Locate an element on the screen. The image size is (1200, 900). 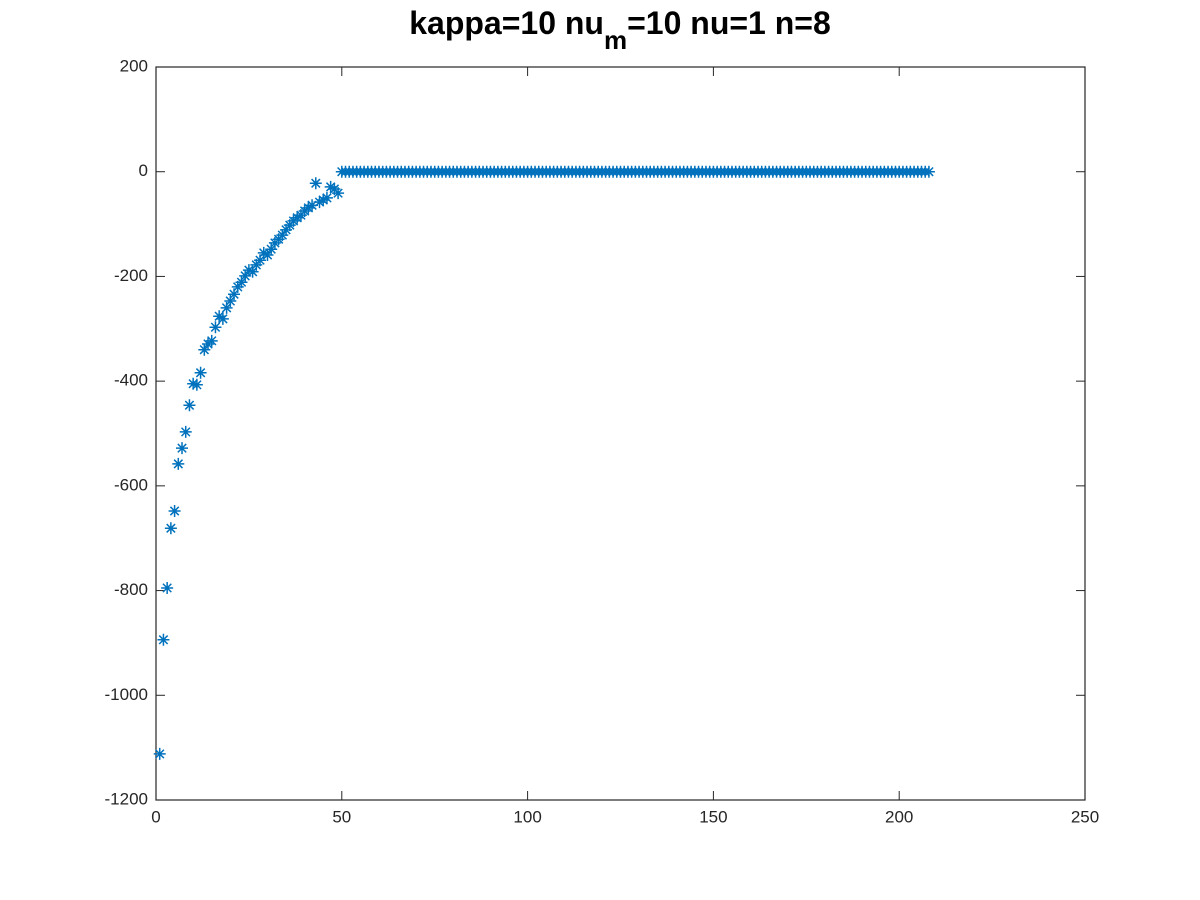
chart-title: kappa=10 num=10 nu=1 n=8 is located at coordinates (620, 30).